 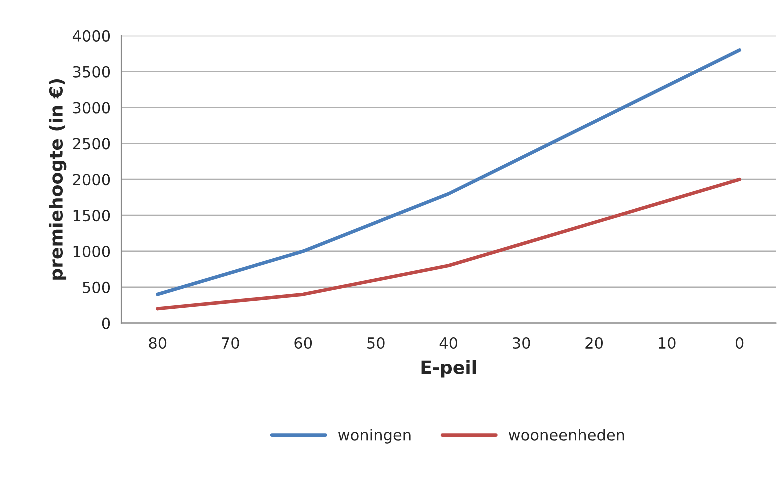 I want to click on y-tick-label: 1000, so click(x=92, y=252).